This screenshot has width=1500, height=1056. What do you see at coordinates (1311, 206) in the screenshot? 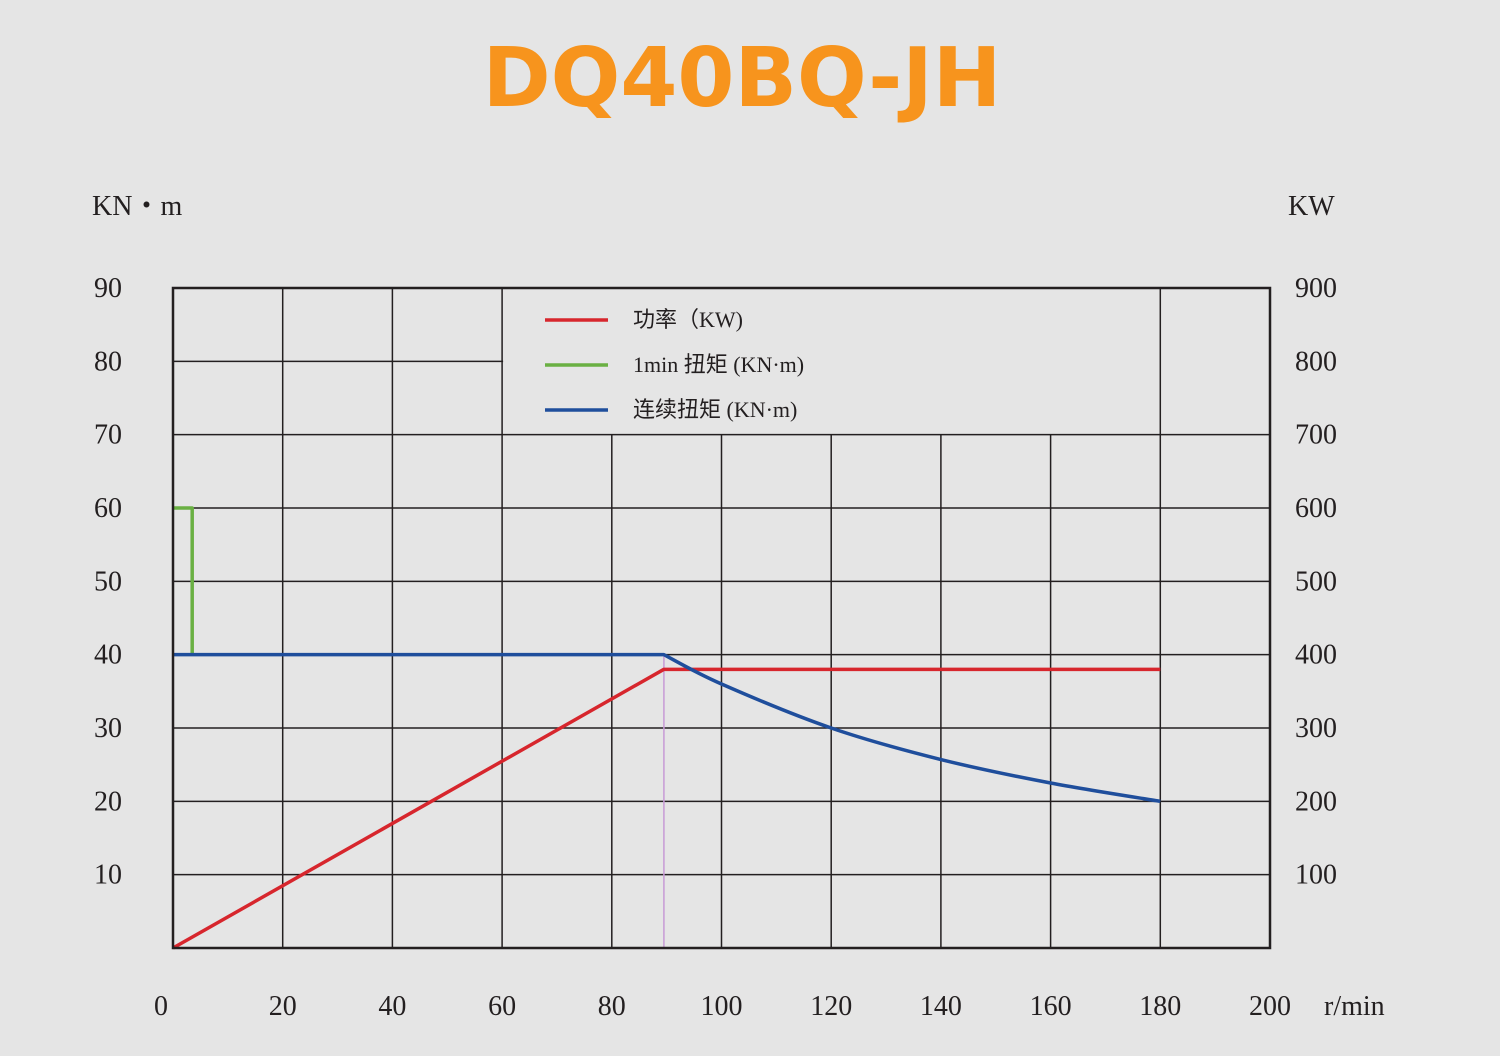
I see `right-axis-unit-label: KW` at bounding box center [1311, 206].